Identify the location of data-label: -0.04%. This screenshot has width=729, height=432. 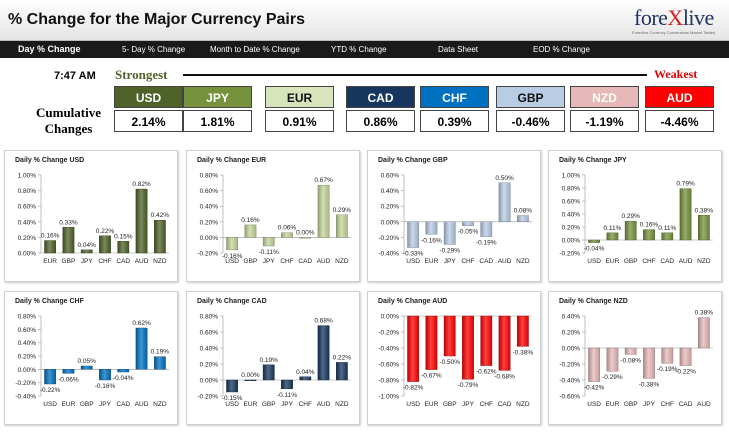
(594, 249).